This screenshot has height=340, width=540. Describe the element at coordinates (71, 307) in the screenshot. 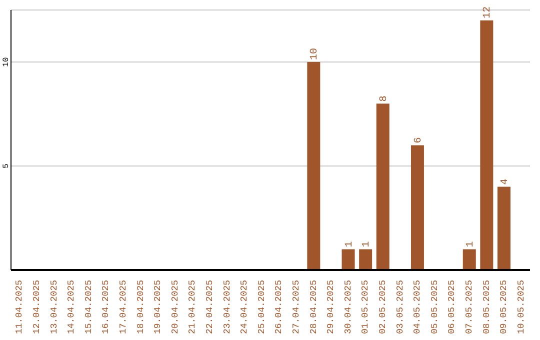

I see `x-tick-label: 14.04.2025` at that location.